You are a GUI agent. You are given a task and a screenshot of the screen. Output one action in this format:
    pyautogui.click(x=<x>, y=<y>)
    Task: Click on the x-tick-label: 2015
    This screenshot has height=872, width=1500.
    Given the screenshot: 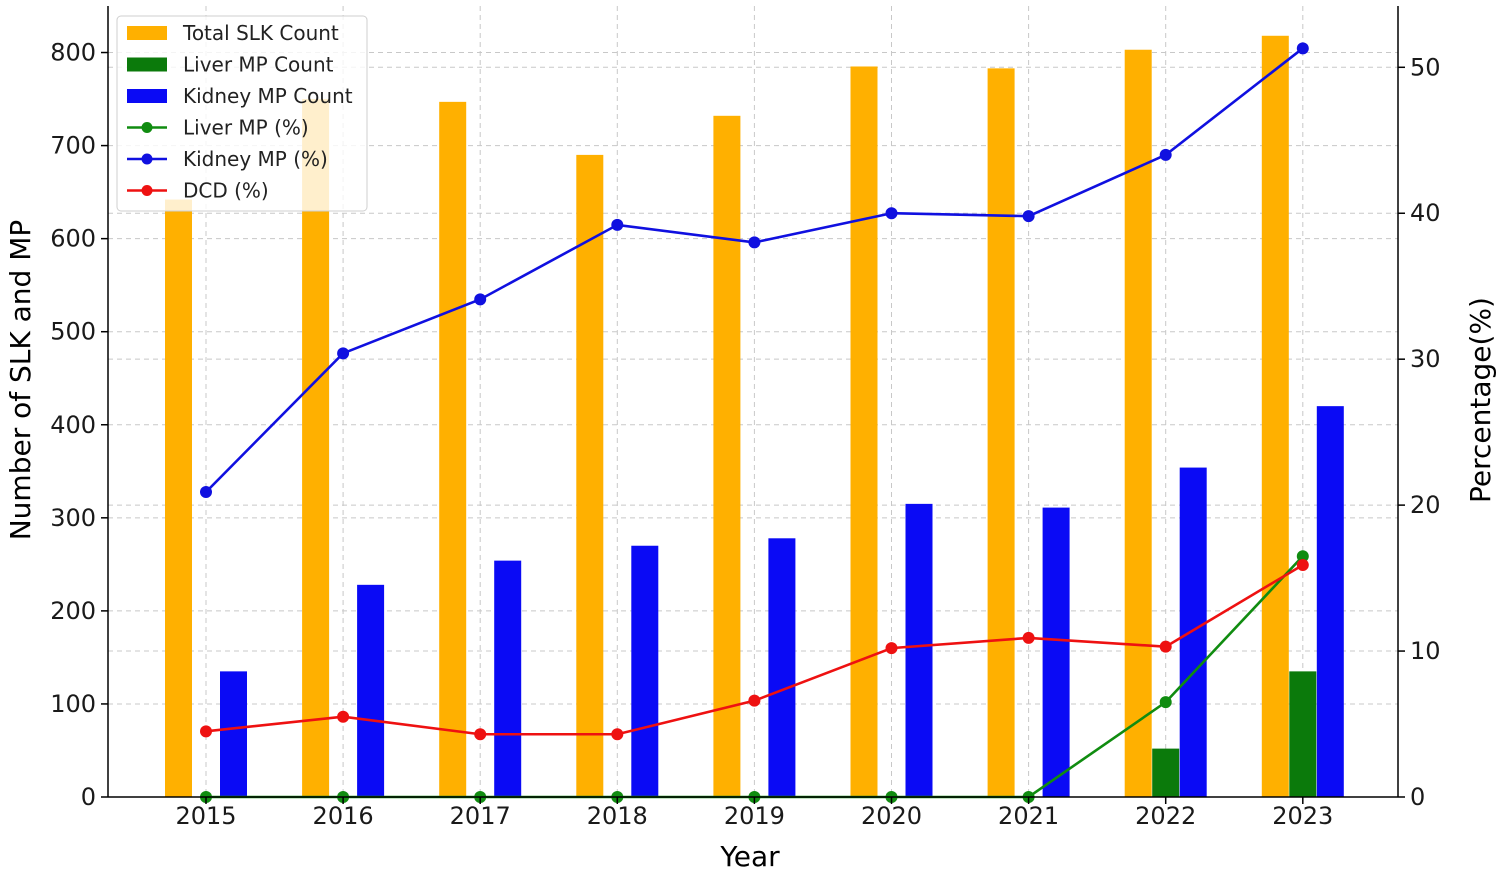 What is the action you would take?
    pyautogui.click(x=205, y=816)
    